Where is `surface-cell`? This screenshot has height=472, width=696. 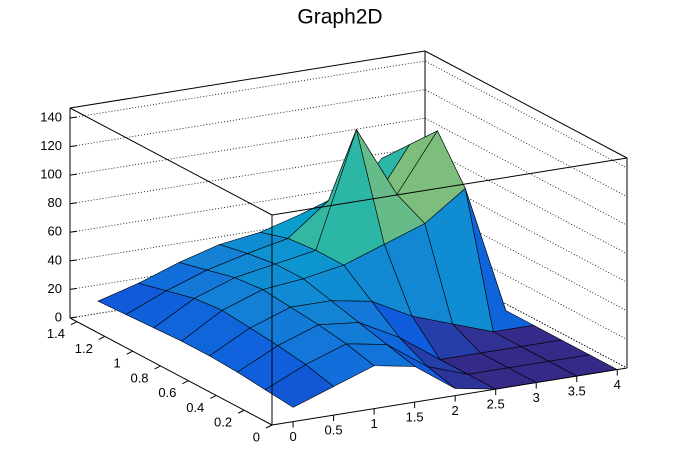 surface-cell is located at coordinates (299, 386).